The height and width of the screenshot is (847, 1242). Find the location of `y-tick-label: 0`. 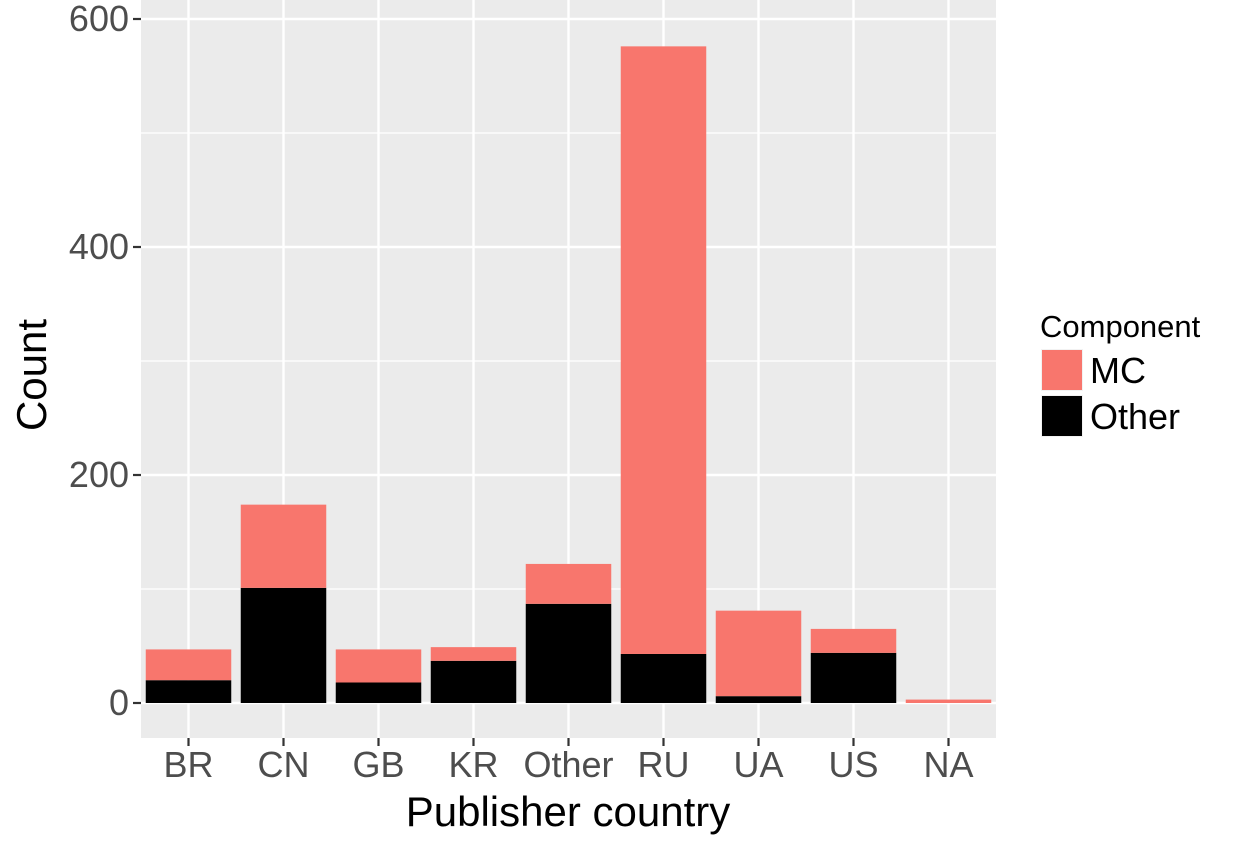

y-tick-label: 0 is located at coordinates (119, 702).